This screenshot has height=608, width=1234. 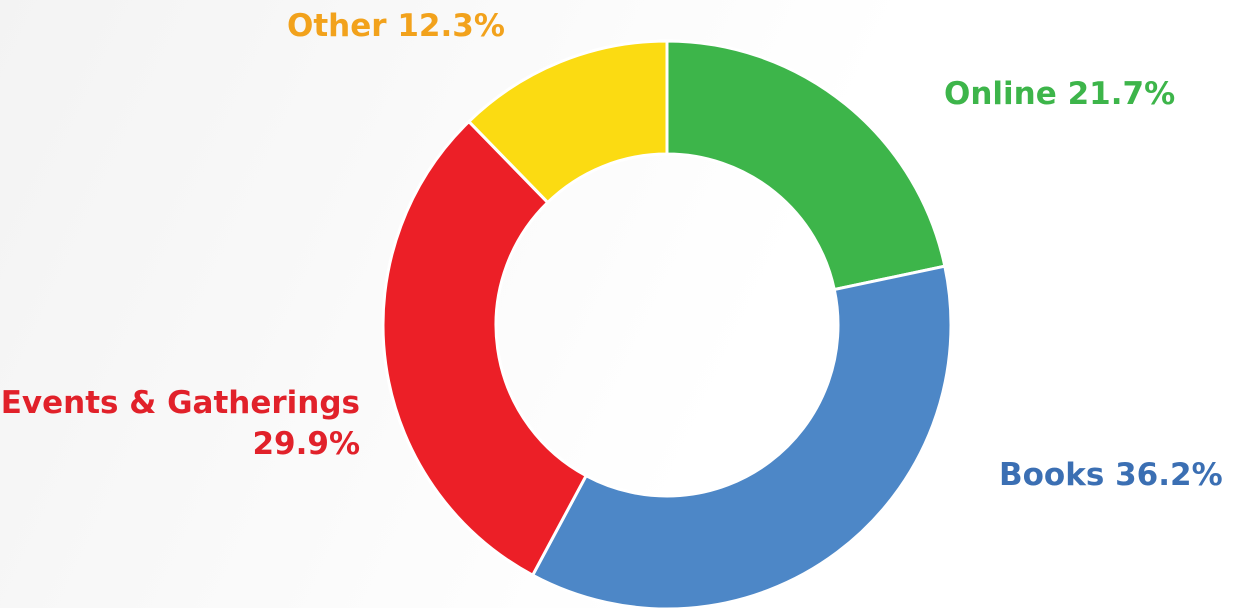 What do you see at coordinates (180, 403) in the screenshot?
I see `slice-label-events-text: Events & Gatherings` at bounding box center [180, 403].